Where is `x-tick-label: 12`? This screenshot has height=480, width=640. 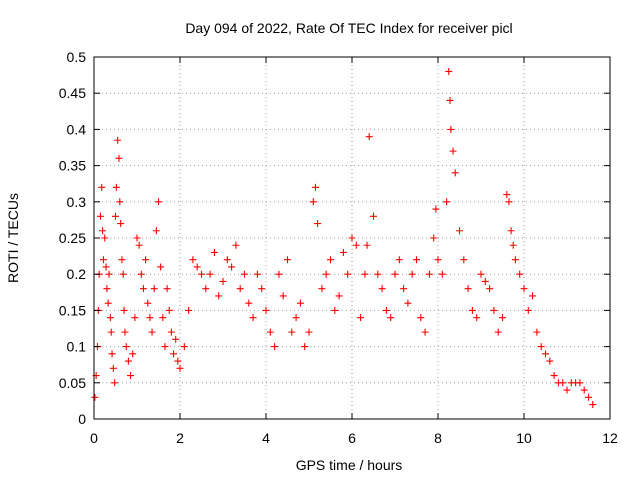
x-tick-label: 12 is located at coordinates (610, 438).